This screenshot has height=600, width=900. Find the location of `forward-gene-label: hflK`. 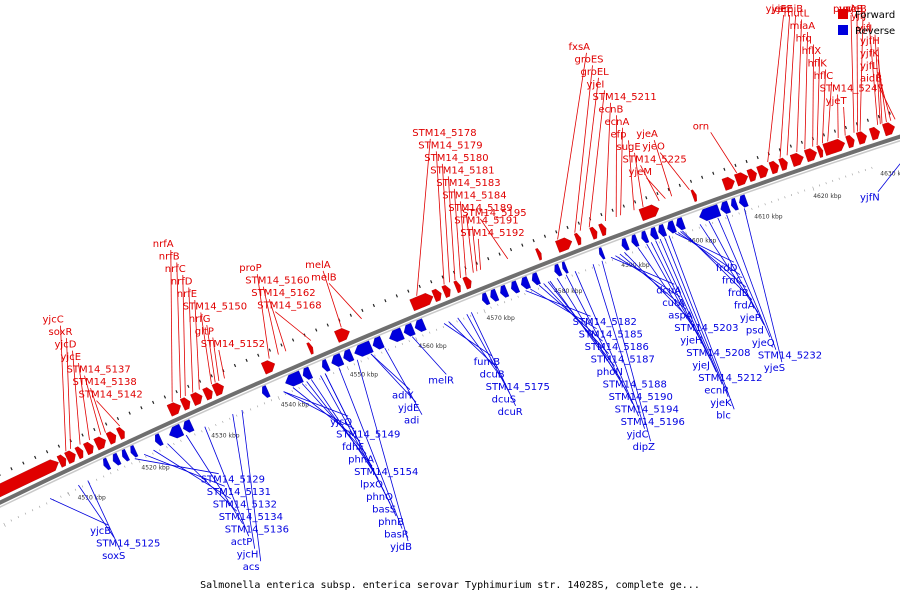

forward-gene-label: hflK is located at coordinates (818, 64).